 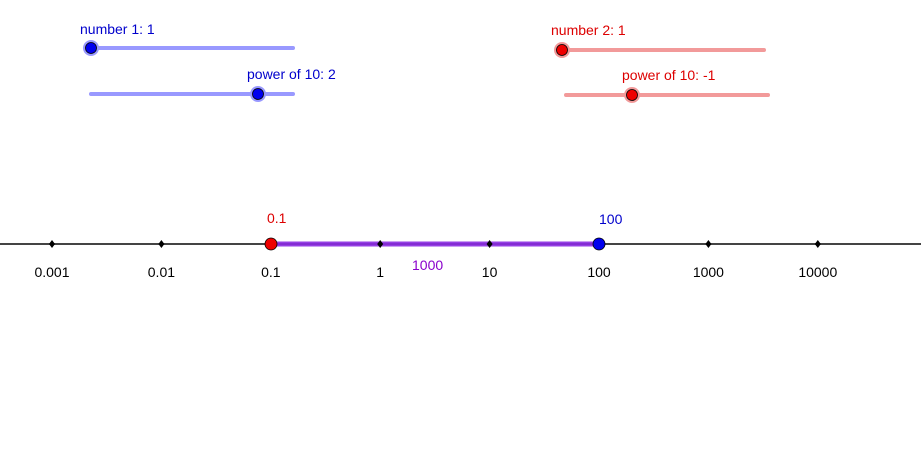 What do you see at coordinates (599, 272) in the screenshot?
I see `tick-label: 100` at bounding box center [599, 272].